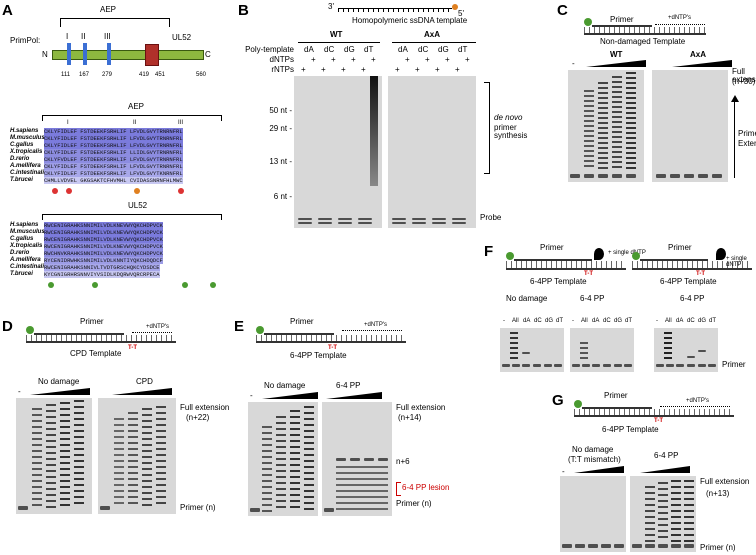  What do you see at coordinates (138, 205) in the screenshot?
I see `ul52-align-header: UL52` at bounding box center [138, 205].